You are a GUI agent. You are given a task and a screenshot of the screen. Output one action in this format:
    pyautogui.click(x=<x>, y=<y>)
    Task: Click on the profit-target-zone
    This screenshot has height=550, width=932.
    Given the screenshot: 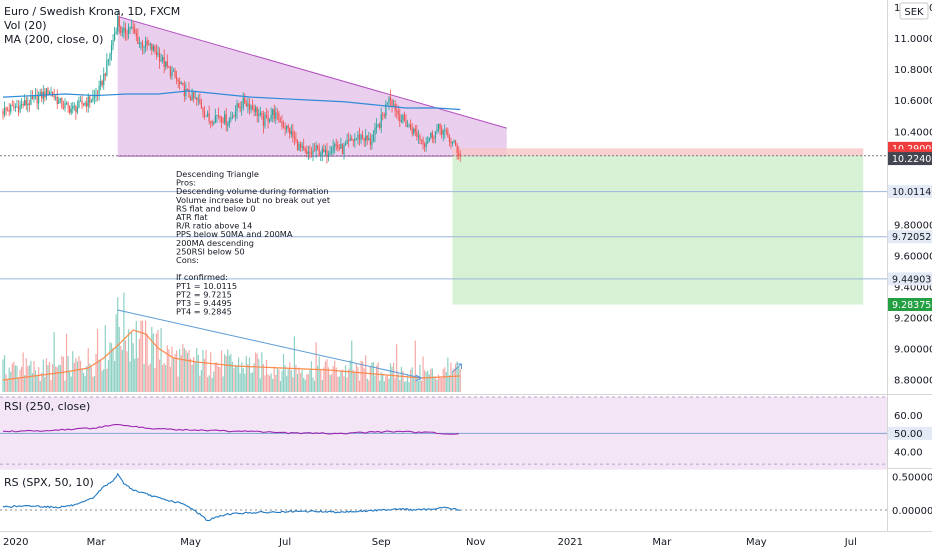 What is the action you would take?
    pyautogui.click(x=658, y=230)
    